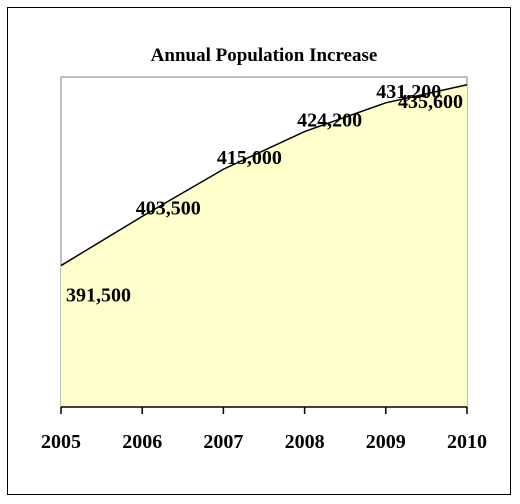 The height and width of the screenshot is (504, 520). I want to click on data-label: 431,200, so click(408, 92).